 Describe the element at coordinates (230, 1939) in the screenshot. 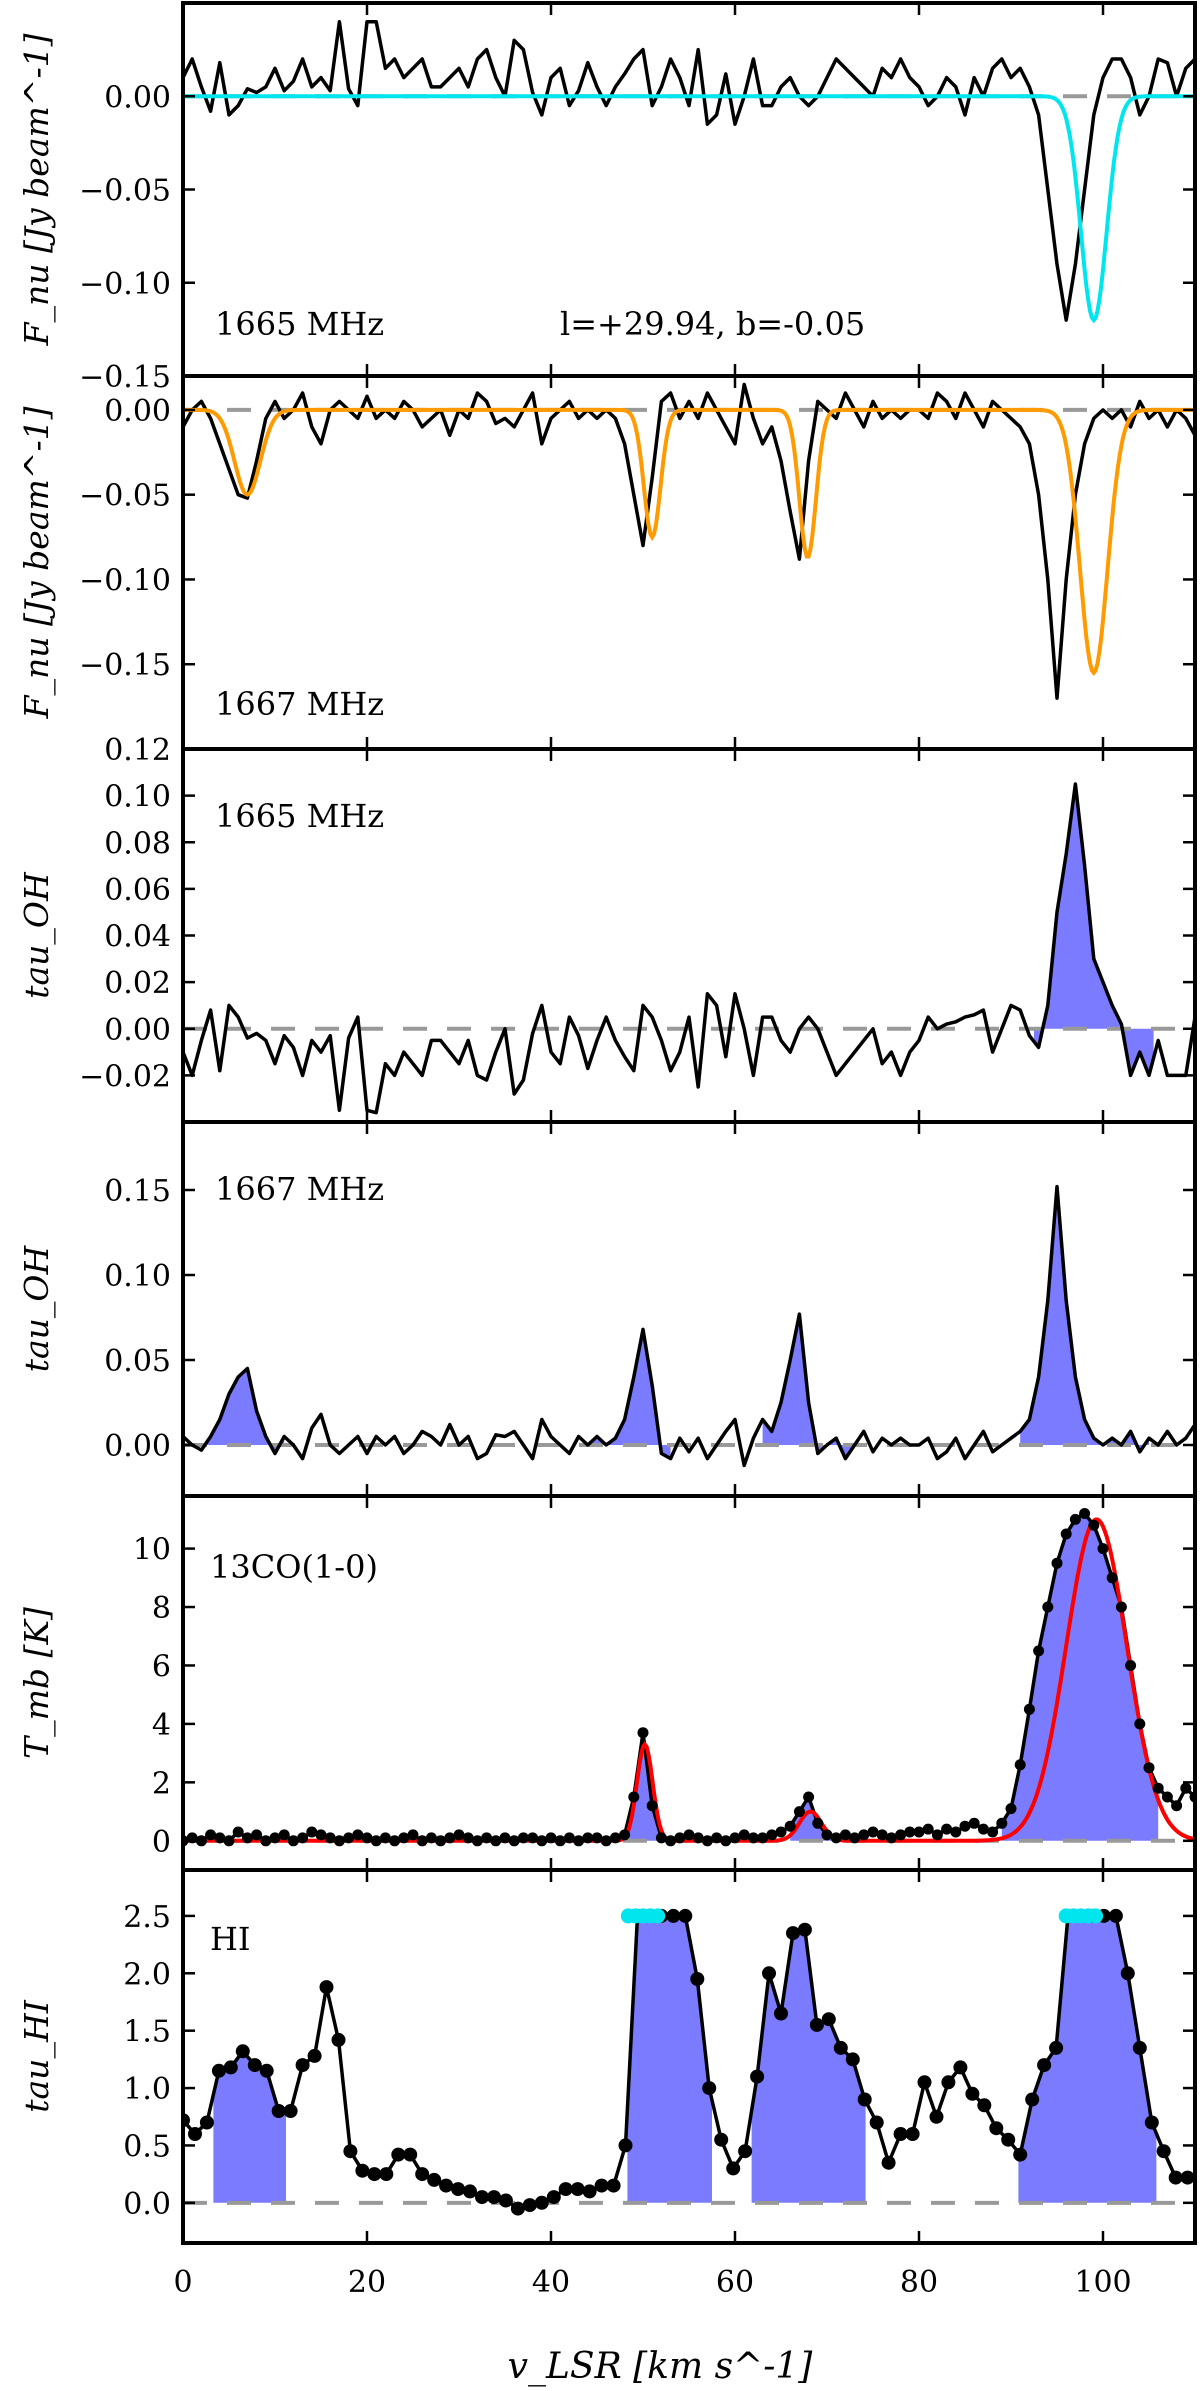

I see `annotation: HI` at that location.